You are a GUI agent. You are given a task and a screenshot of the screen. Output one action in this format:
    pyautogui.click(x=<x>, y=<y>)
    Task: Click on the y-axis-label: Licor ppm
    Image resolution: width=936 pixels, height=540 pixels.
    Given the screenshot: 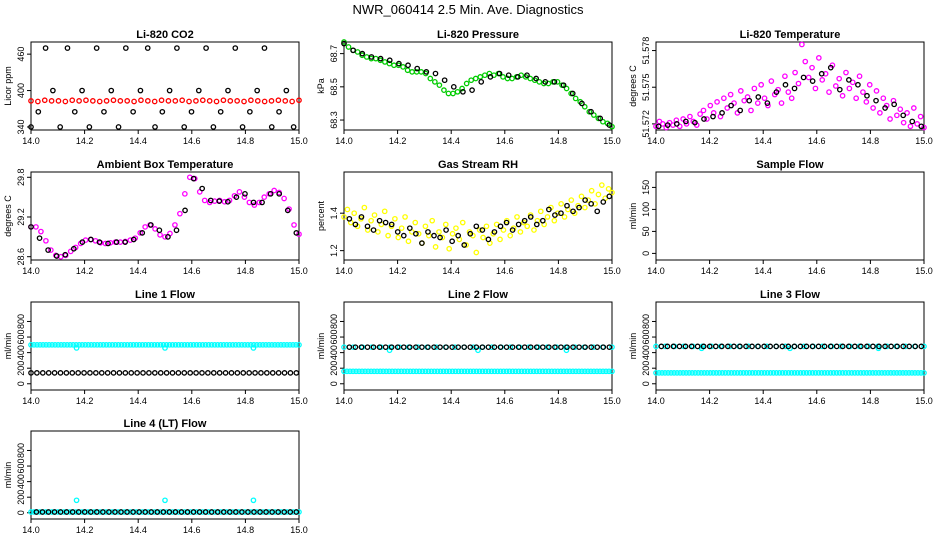 What is the action you would take?
    pyautogui.click(x=8, y=86)
    